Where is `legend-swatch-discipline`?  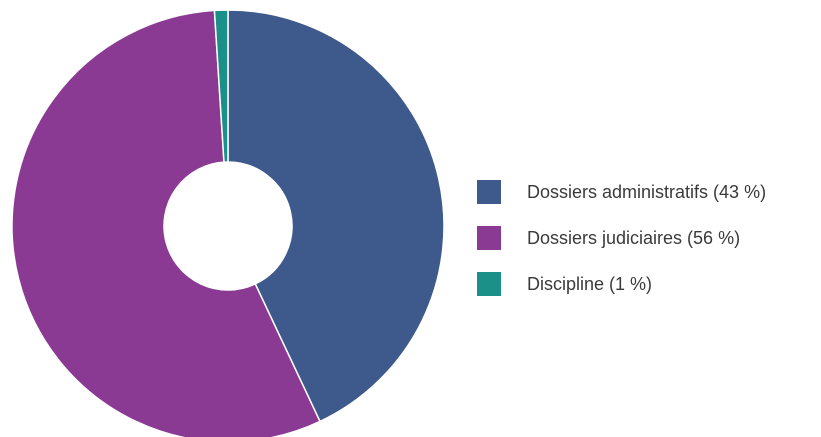
legend-swatch-discipline is located at coordinates (489, 284).